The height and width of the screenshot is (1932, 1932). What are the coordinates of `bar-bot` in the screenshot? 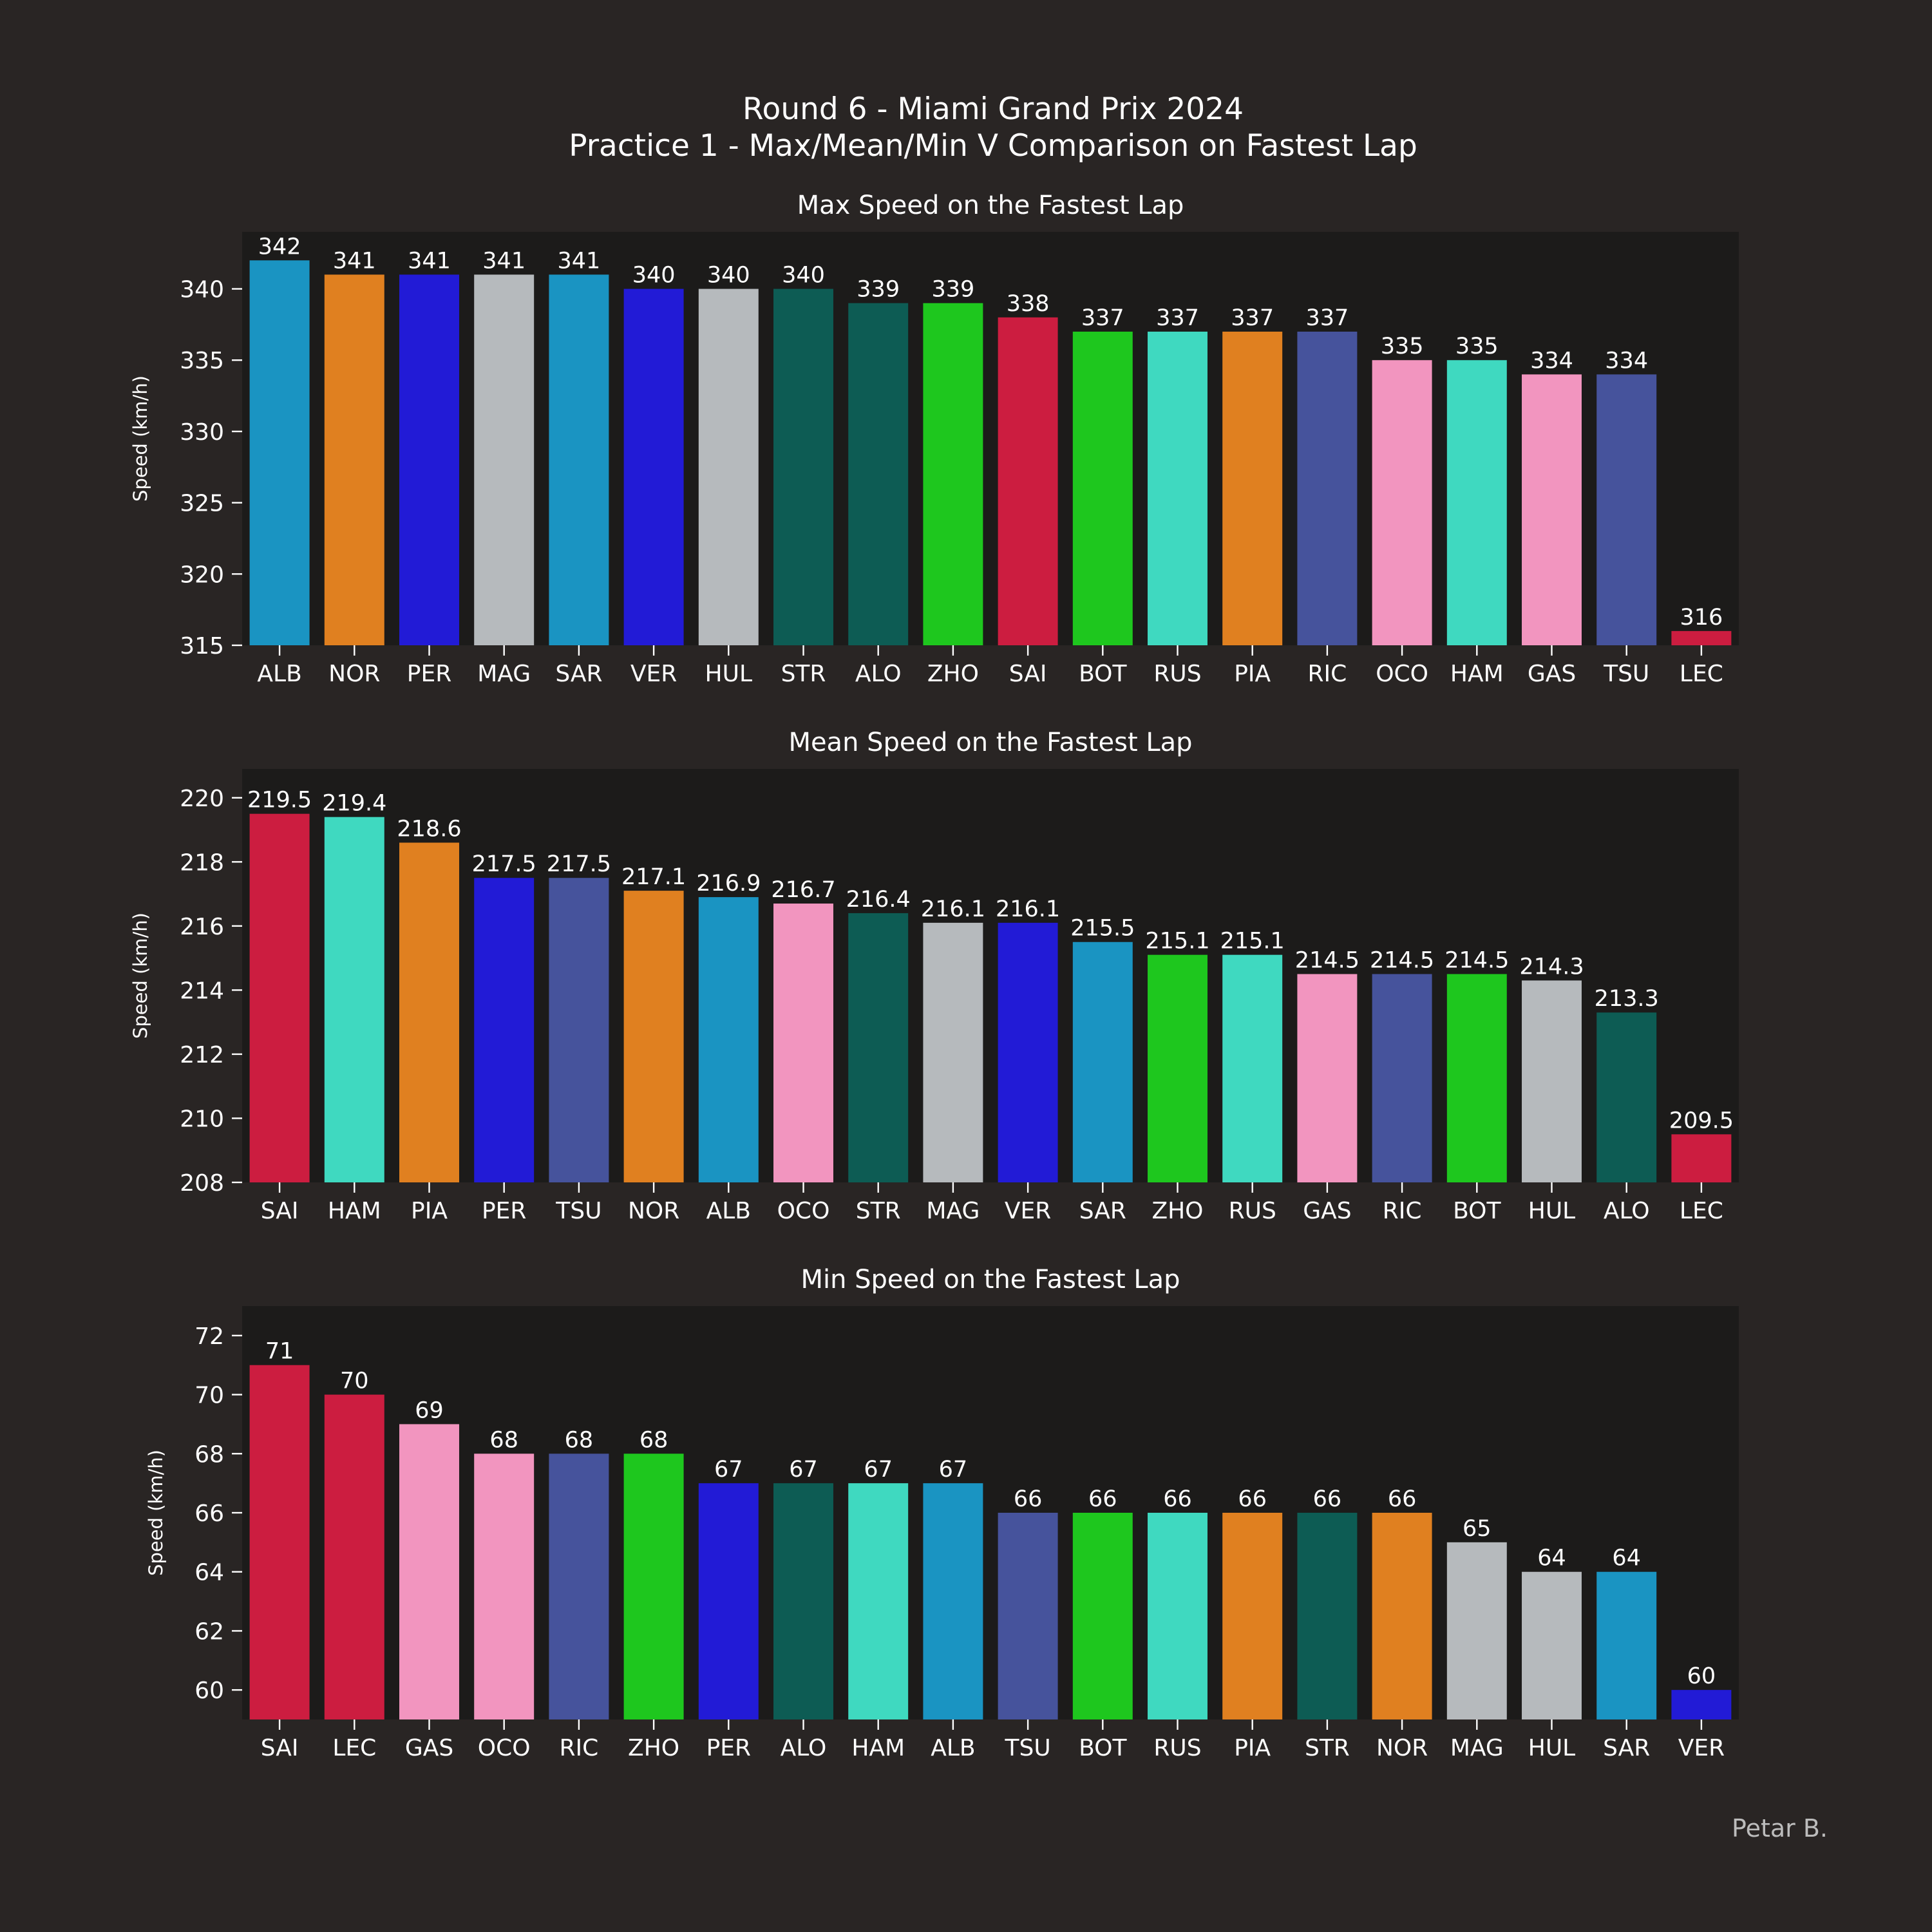 It's located at (1477, 1078).